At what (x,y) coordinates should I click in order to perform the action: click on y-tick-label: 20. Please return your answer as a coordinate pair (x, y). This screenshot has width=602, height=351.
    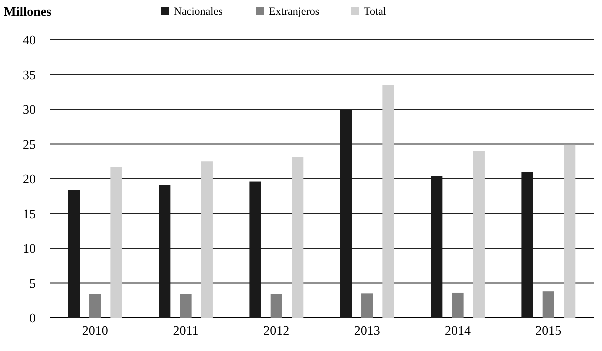
    Looking at the image, I should click on (29, 179).